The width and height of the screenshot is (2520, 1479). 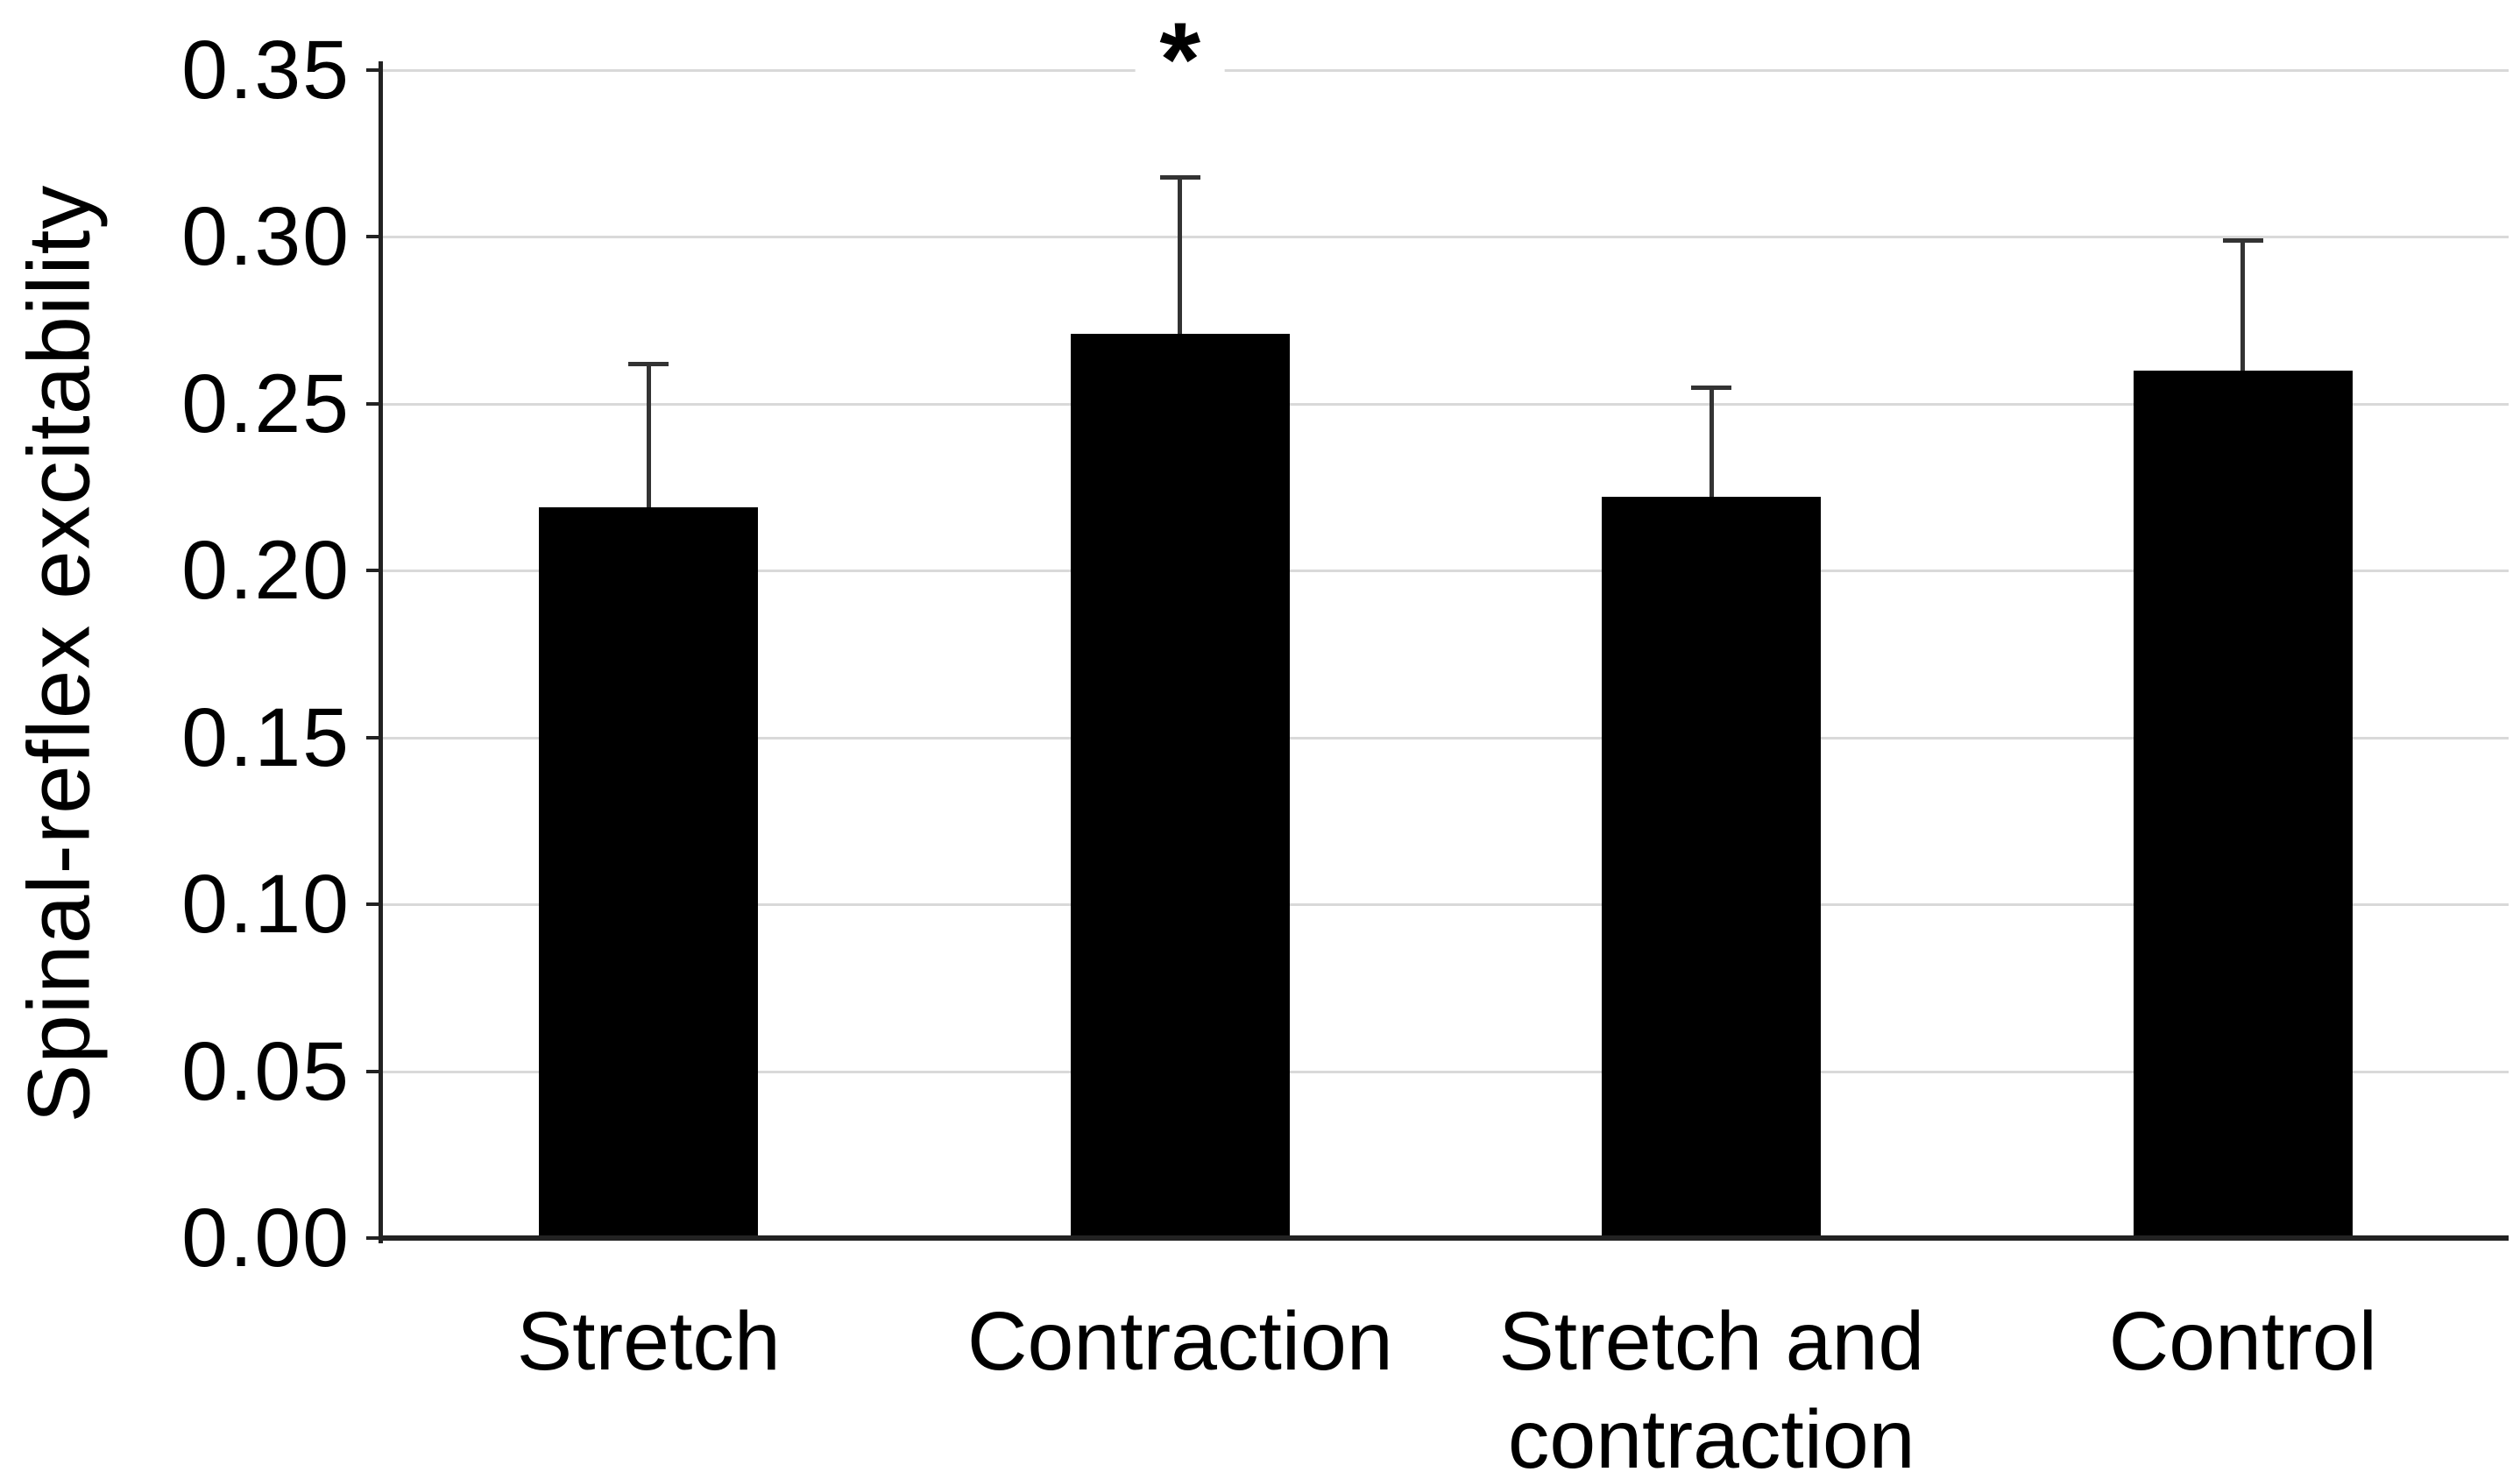 I want to click on significance-asterisk: *, so click(x=1180, y=60).